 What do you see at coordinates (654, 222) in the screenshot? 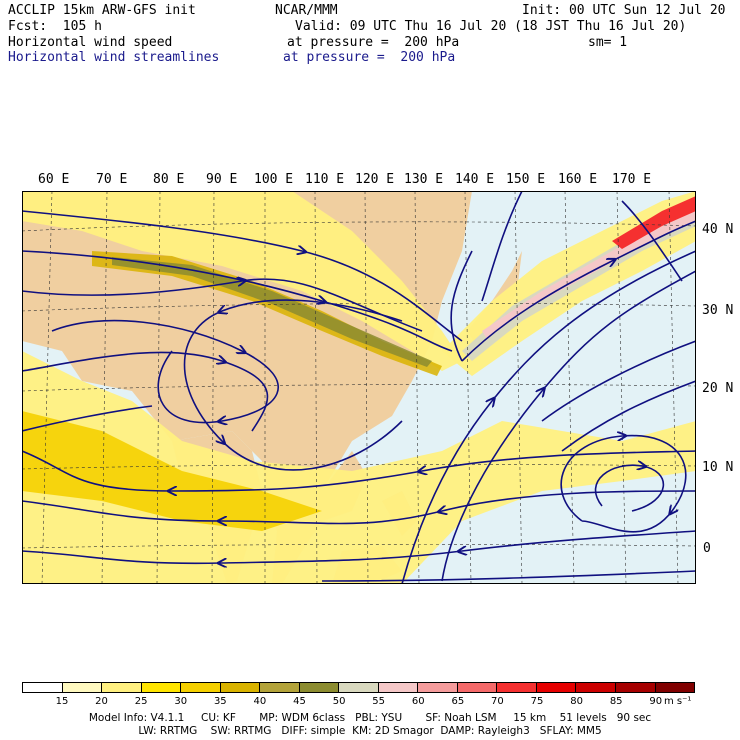
I see `jet-pacific-max` at bounding box center [654, 222].